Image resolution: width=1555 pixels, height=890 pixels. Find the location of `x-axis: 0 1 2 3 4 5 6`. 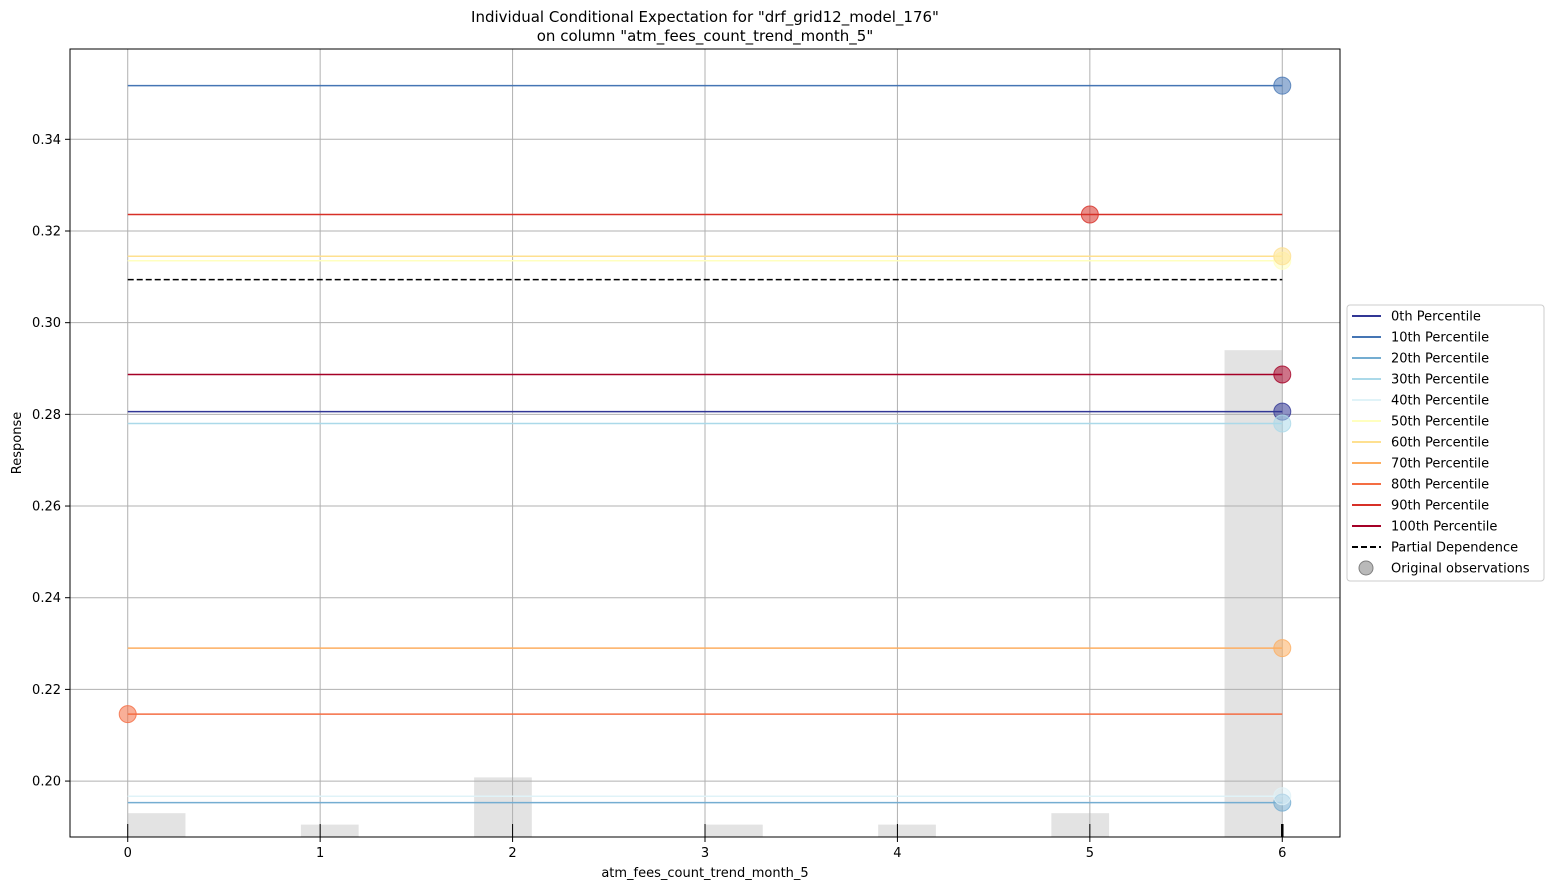

x-axis: 0 1 2 3 4 5 6 is located at coordinates (705, 849).